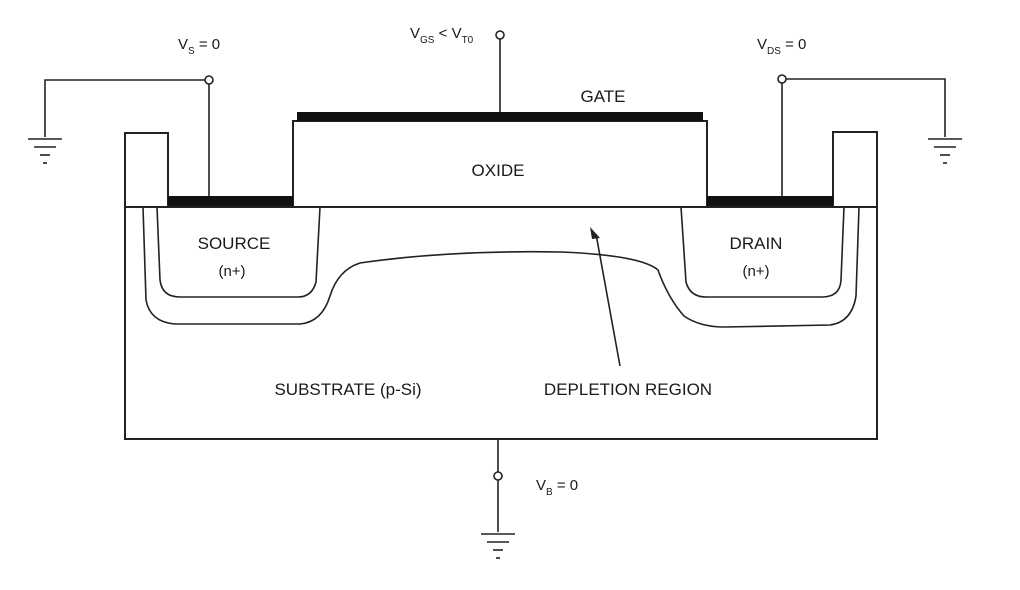 The image size is (1020, 590). I want to click on source-terminal-node, so click(209, 80).